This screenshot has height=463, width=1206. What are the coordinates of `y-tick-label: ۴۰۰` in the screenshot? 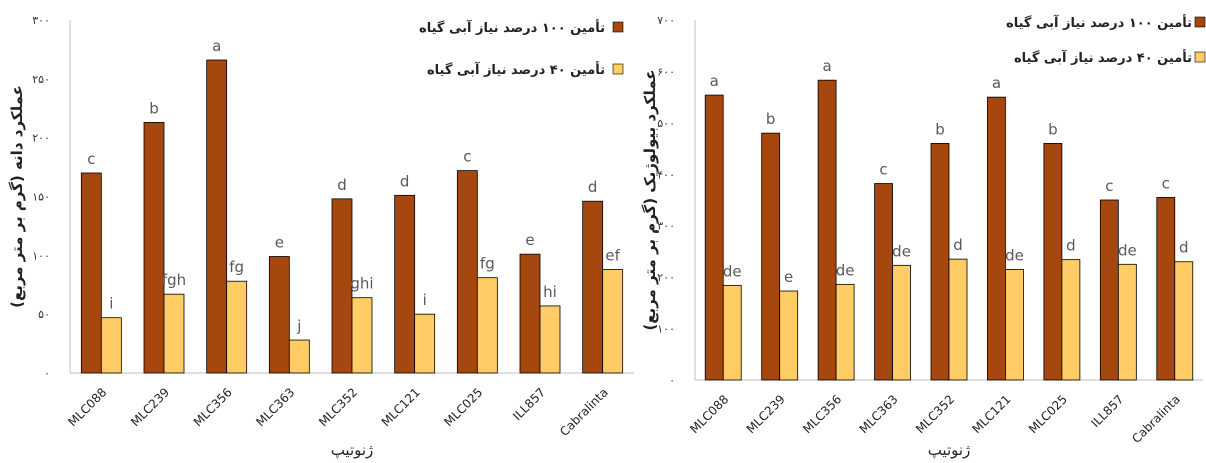 It's located at (666, 174).